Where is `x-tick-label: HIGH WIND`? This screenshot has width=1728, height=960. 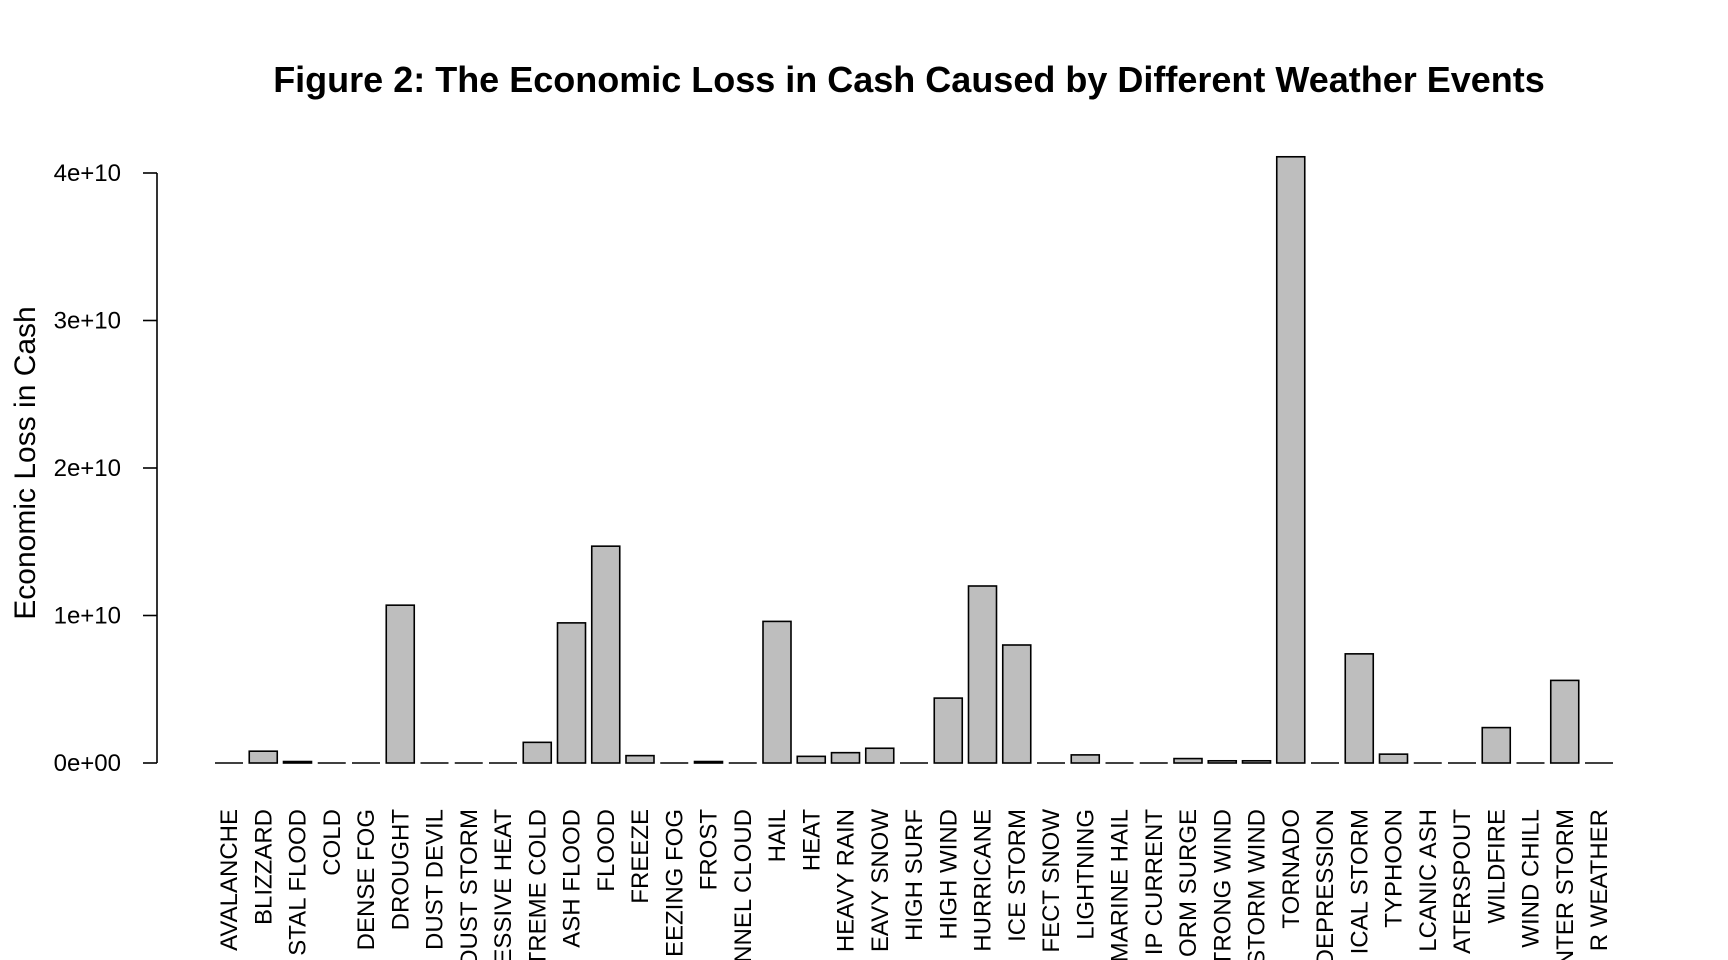 x-tick-label: HIGH WIND is located at coordinates (948, 874).